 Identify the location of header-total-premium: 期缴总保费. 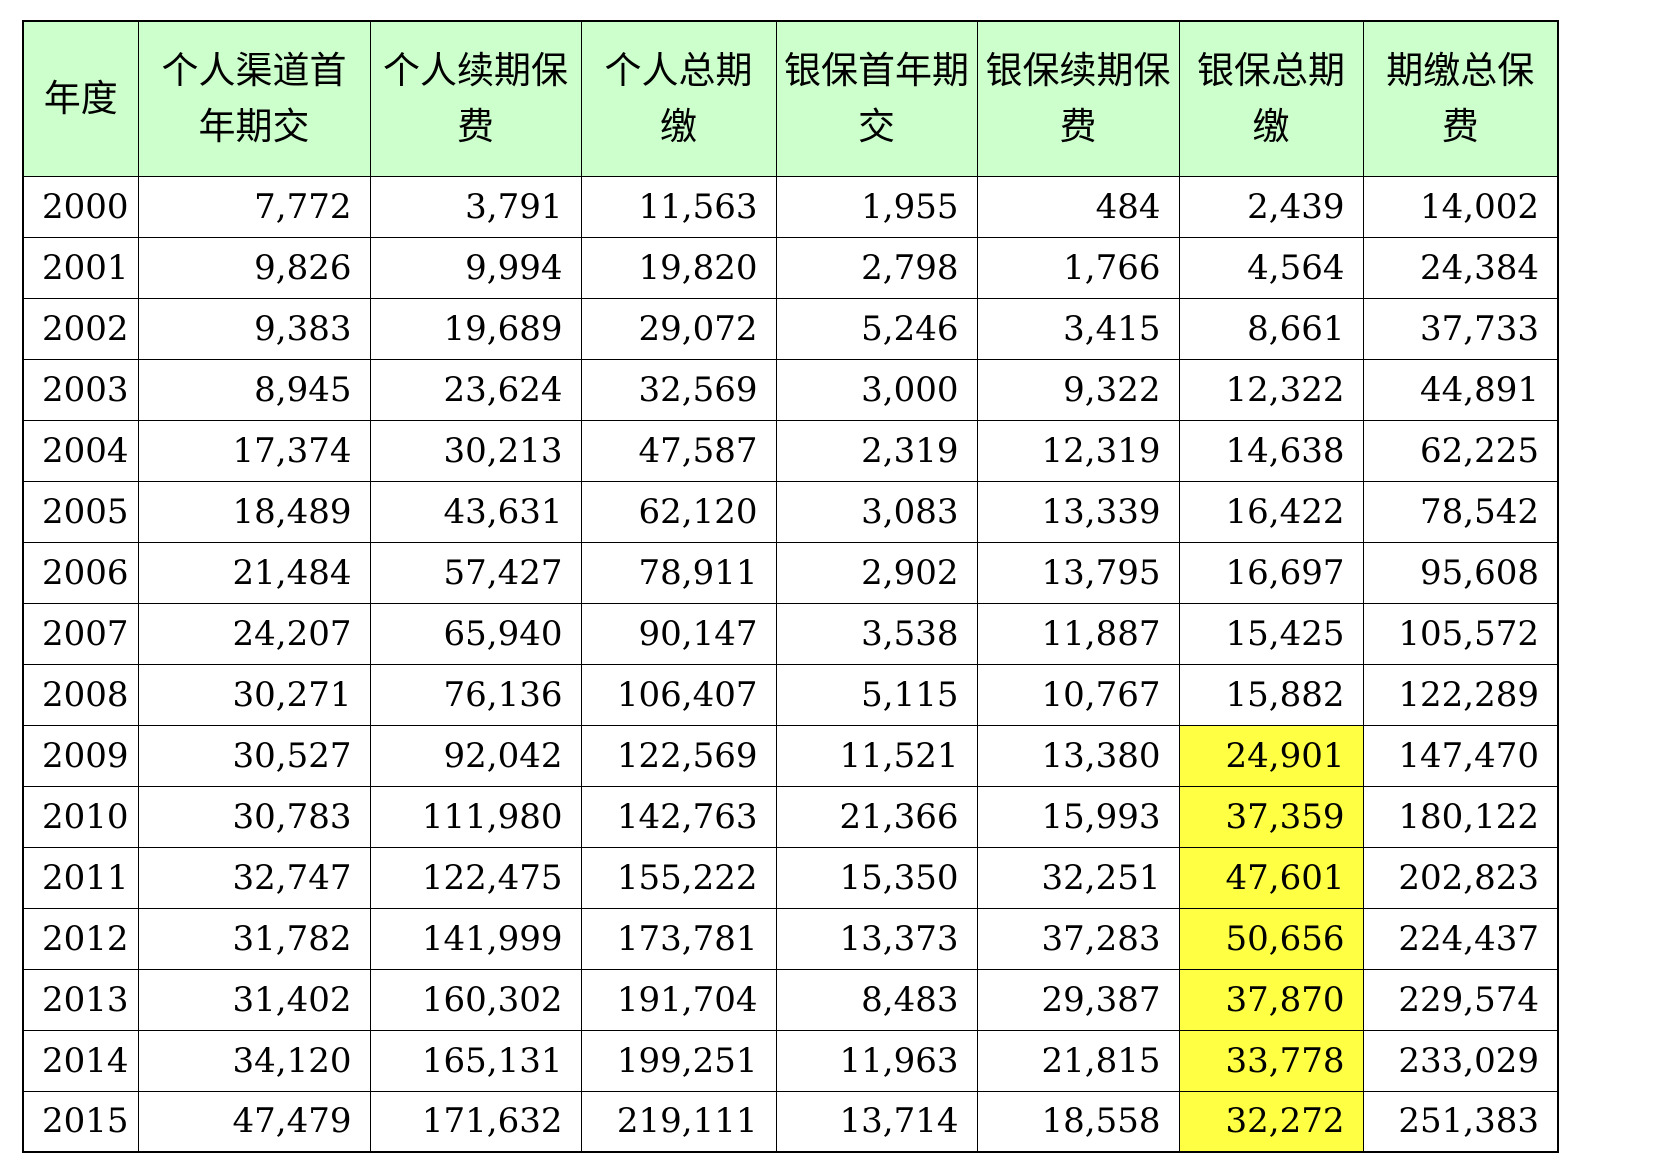
(1460, 98).